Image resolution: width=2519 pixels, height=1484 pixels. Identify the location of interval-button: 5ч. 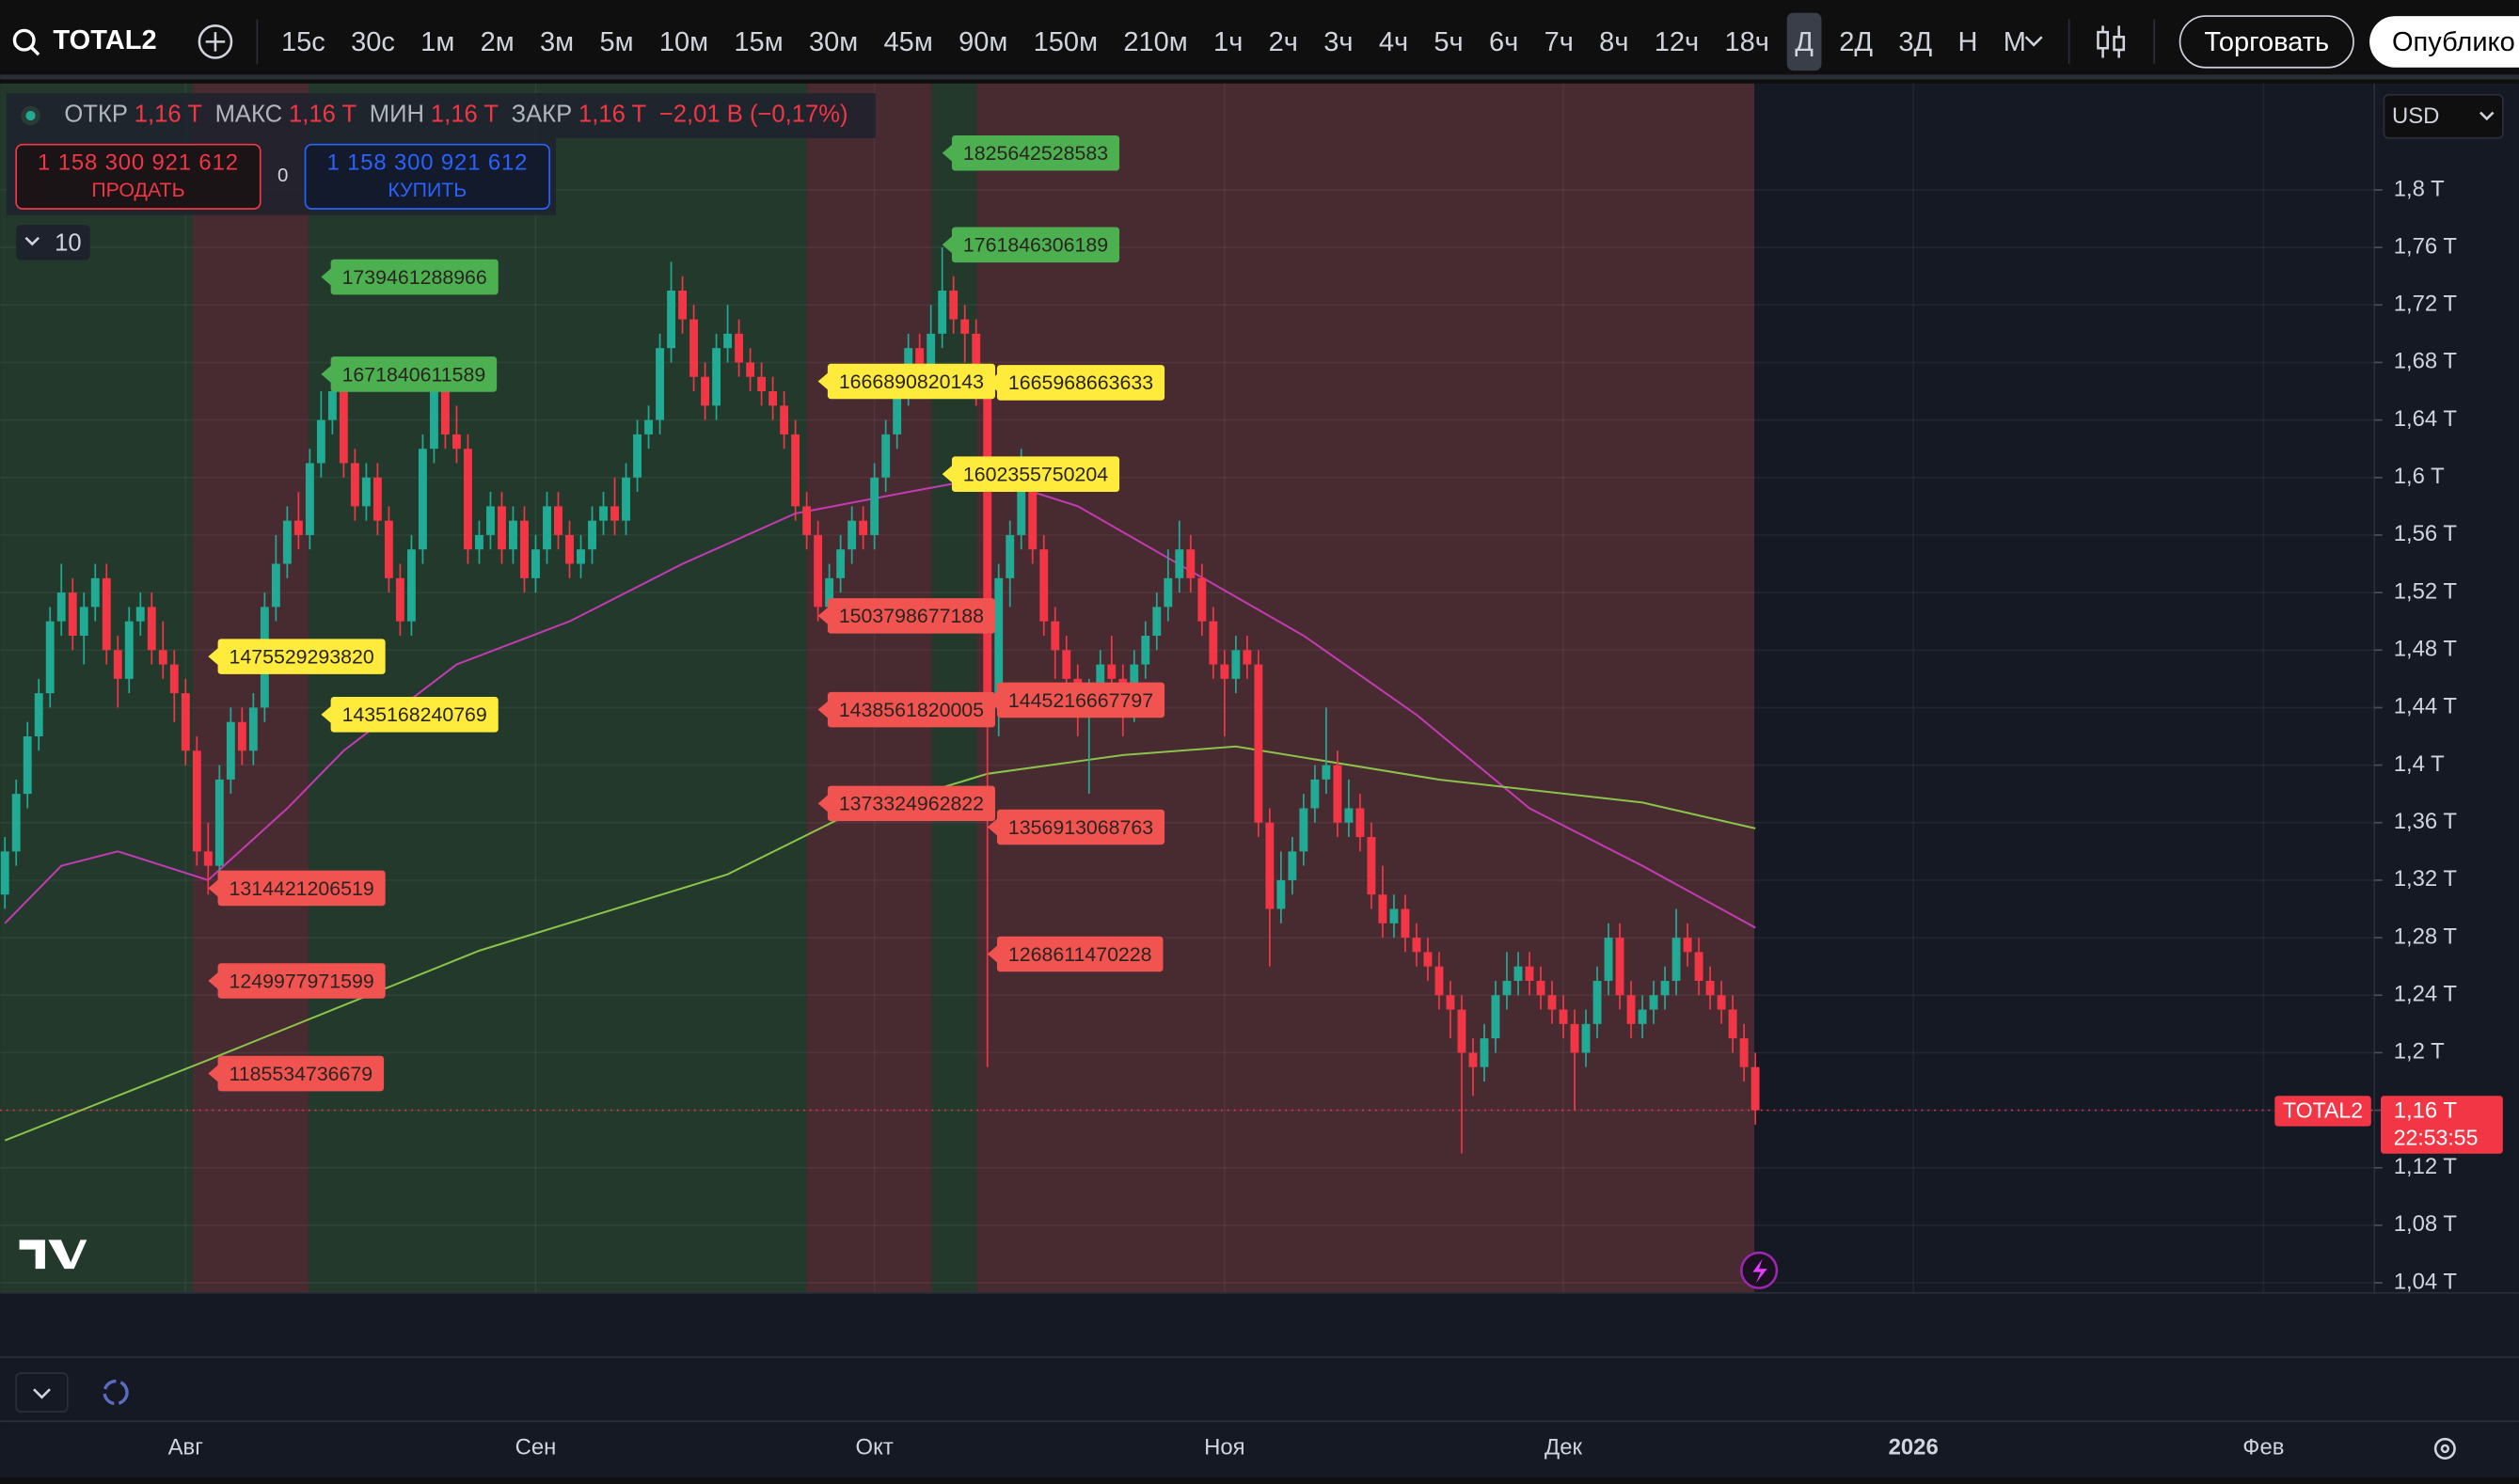
(1448, 42).